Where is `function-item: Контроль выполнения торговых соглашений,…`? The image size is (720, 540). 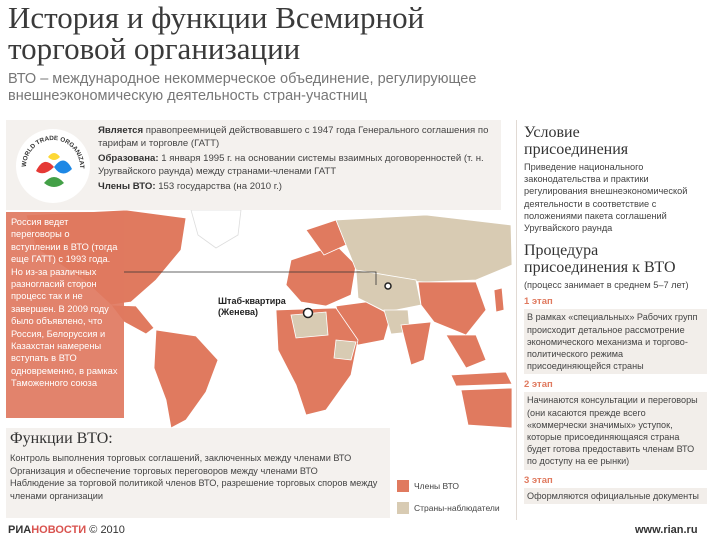 function-item: Контроль выполнения торговых соглашений,… is located at coordinates (181, 458).